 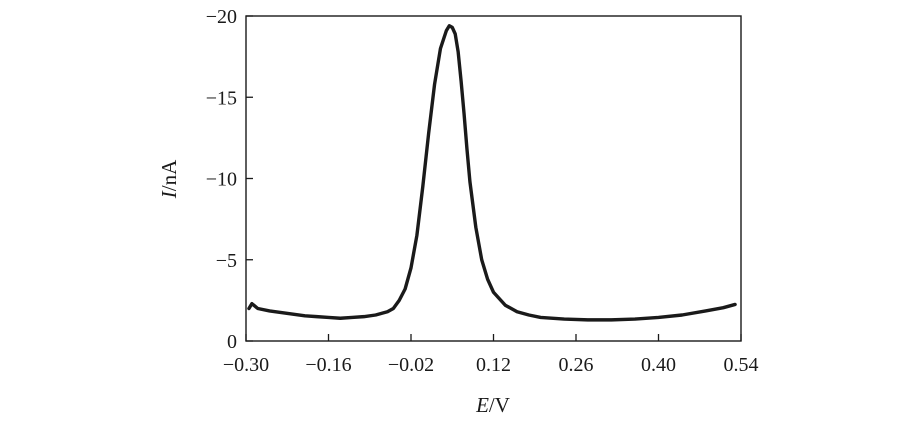 I want to click on x-tick-label: −0.30, so click(x=246, y=365).